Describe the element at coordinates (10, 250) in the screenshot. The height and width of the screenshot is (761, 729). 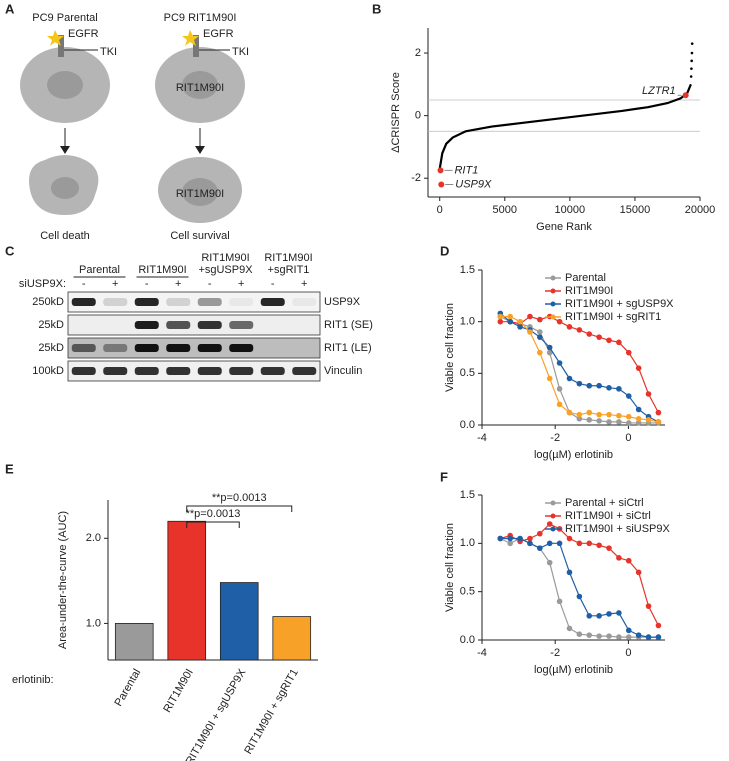
I see `panel-letter: C` at that location.